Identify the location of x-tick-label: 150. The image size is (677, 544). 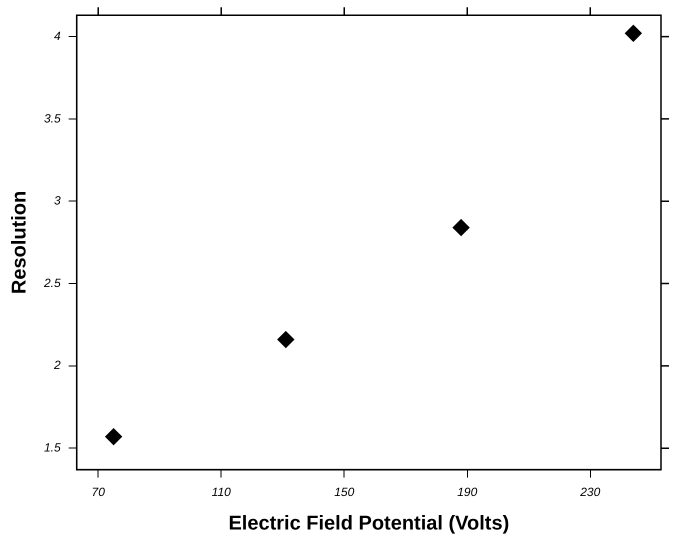
(344, 492).